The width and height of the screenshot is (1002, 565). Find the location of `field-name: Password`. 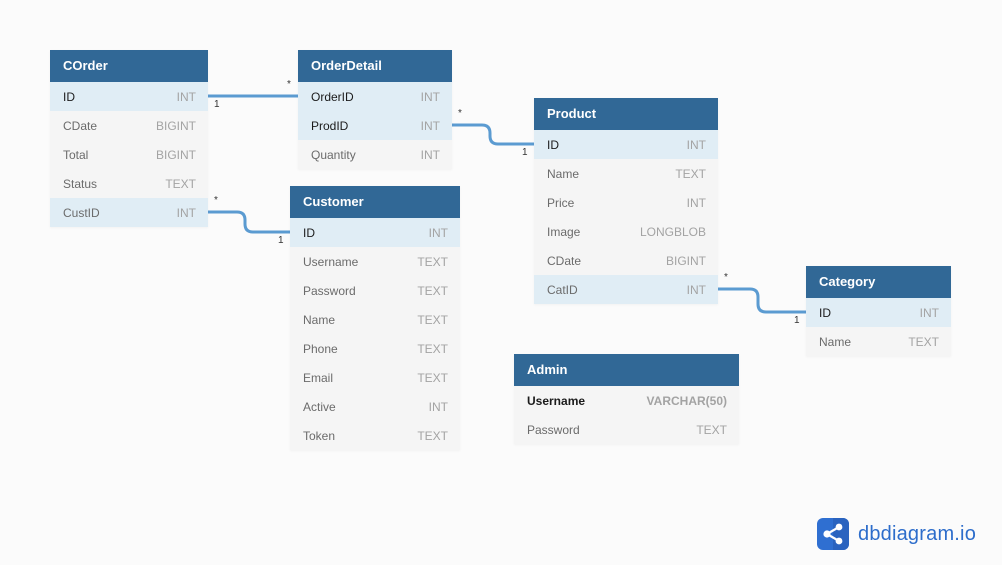

field-name: Password is located at coordinates (329, 290).